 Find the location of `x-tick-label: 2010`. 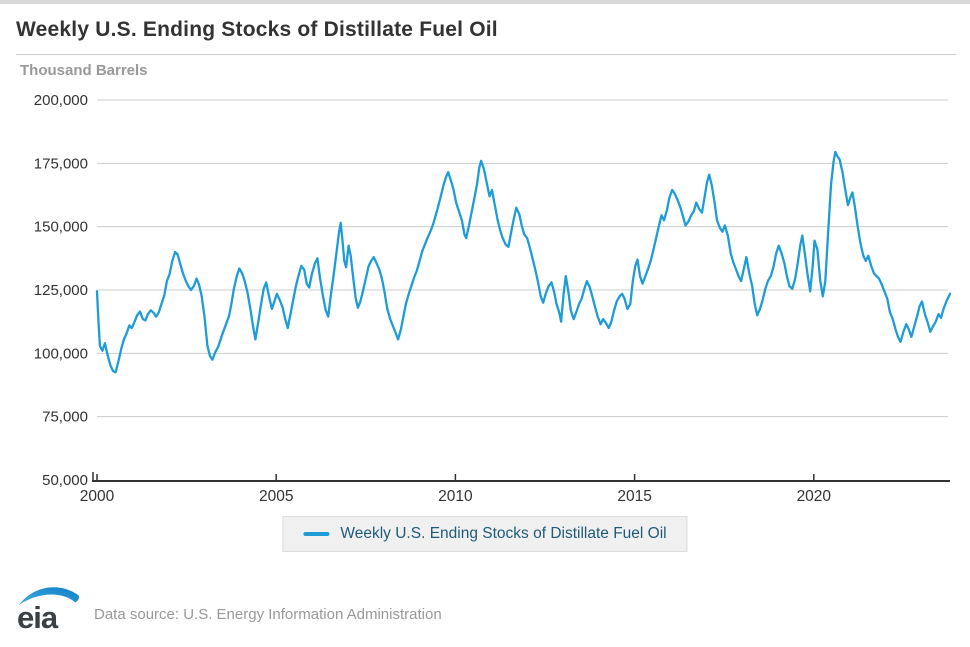

x-tick-label: 2010 is located at coordinates (455, 496).